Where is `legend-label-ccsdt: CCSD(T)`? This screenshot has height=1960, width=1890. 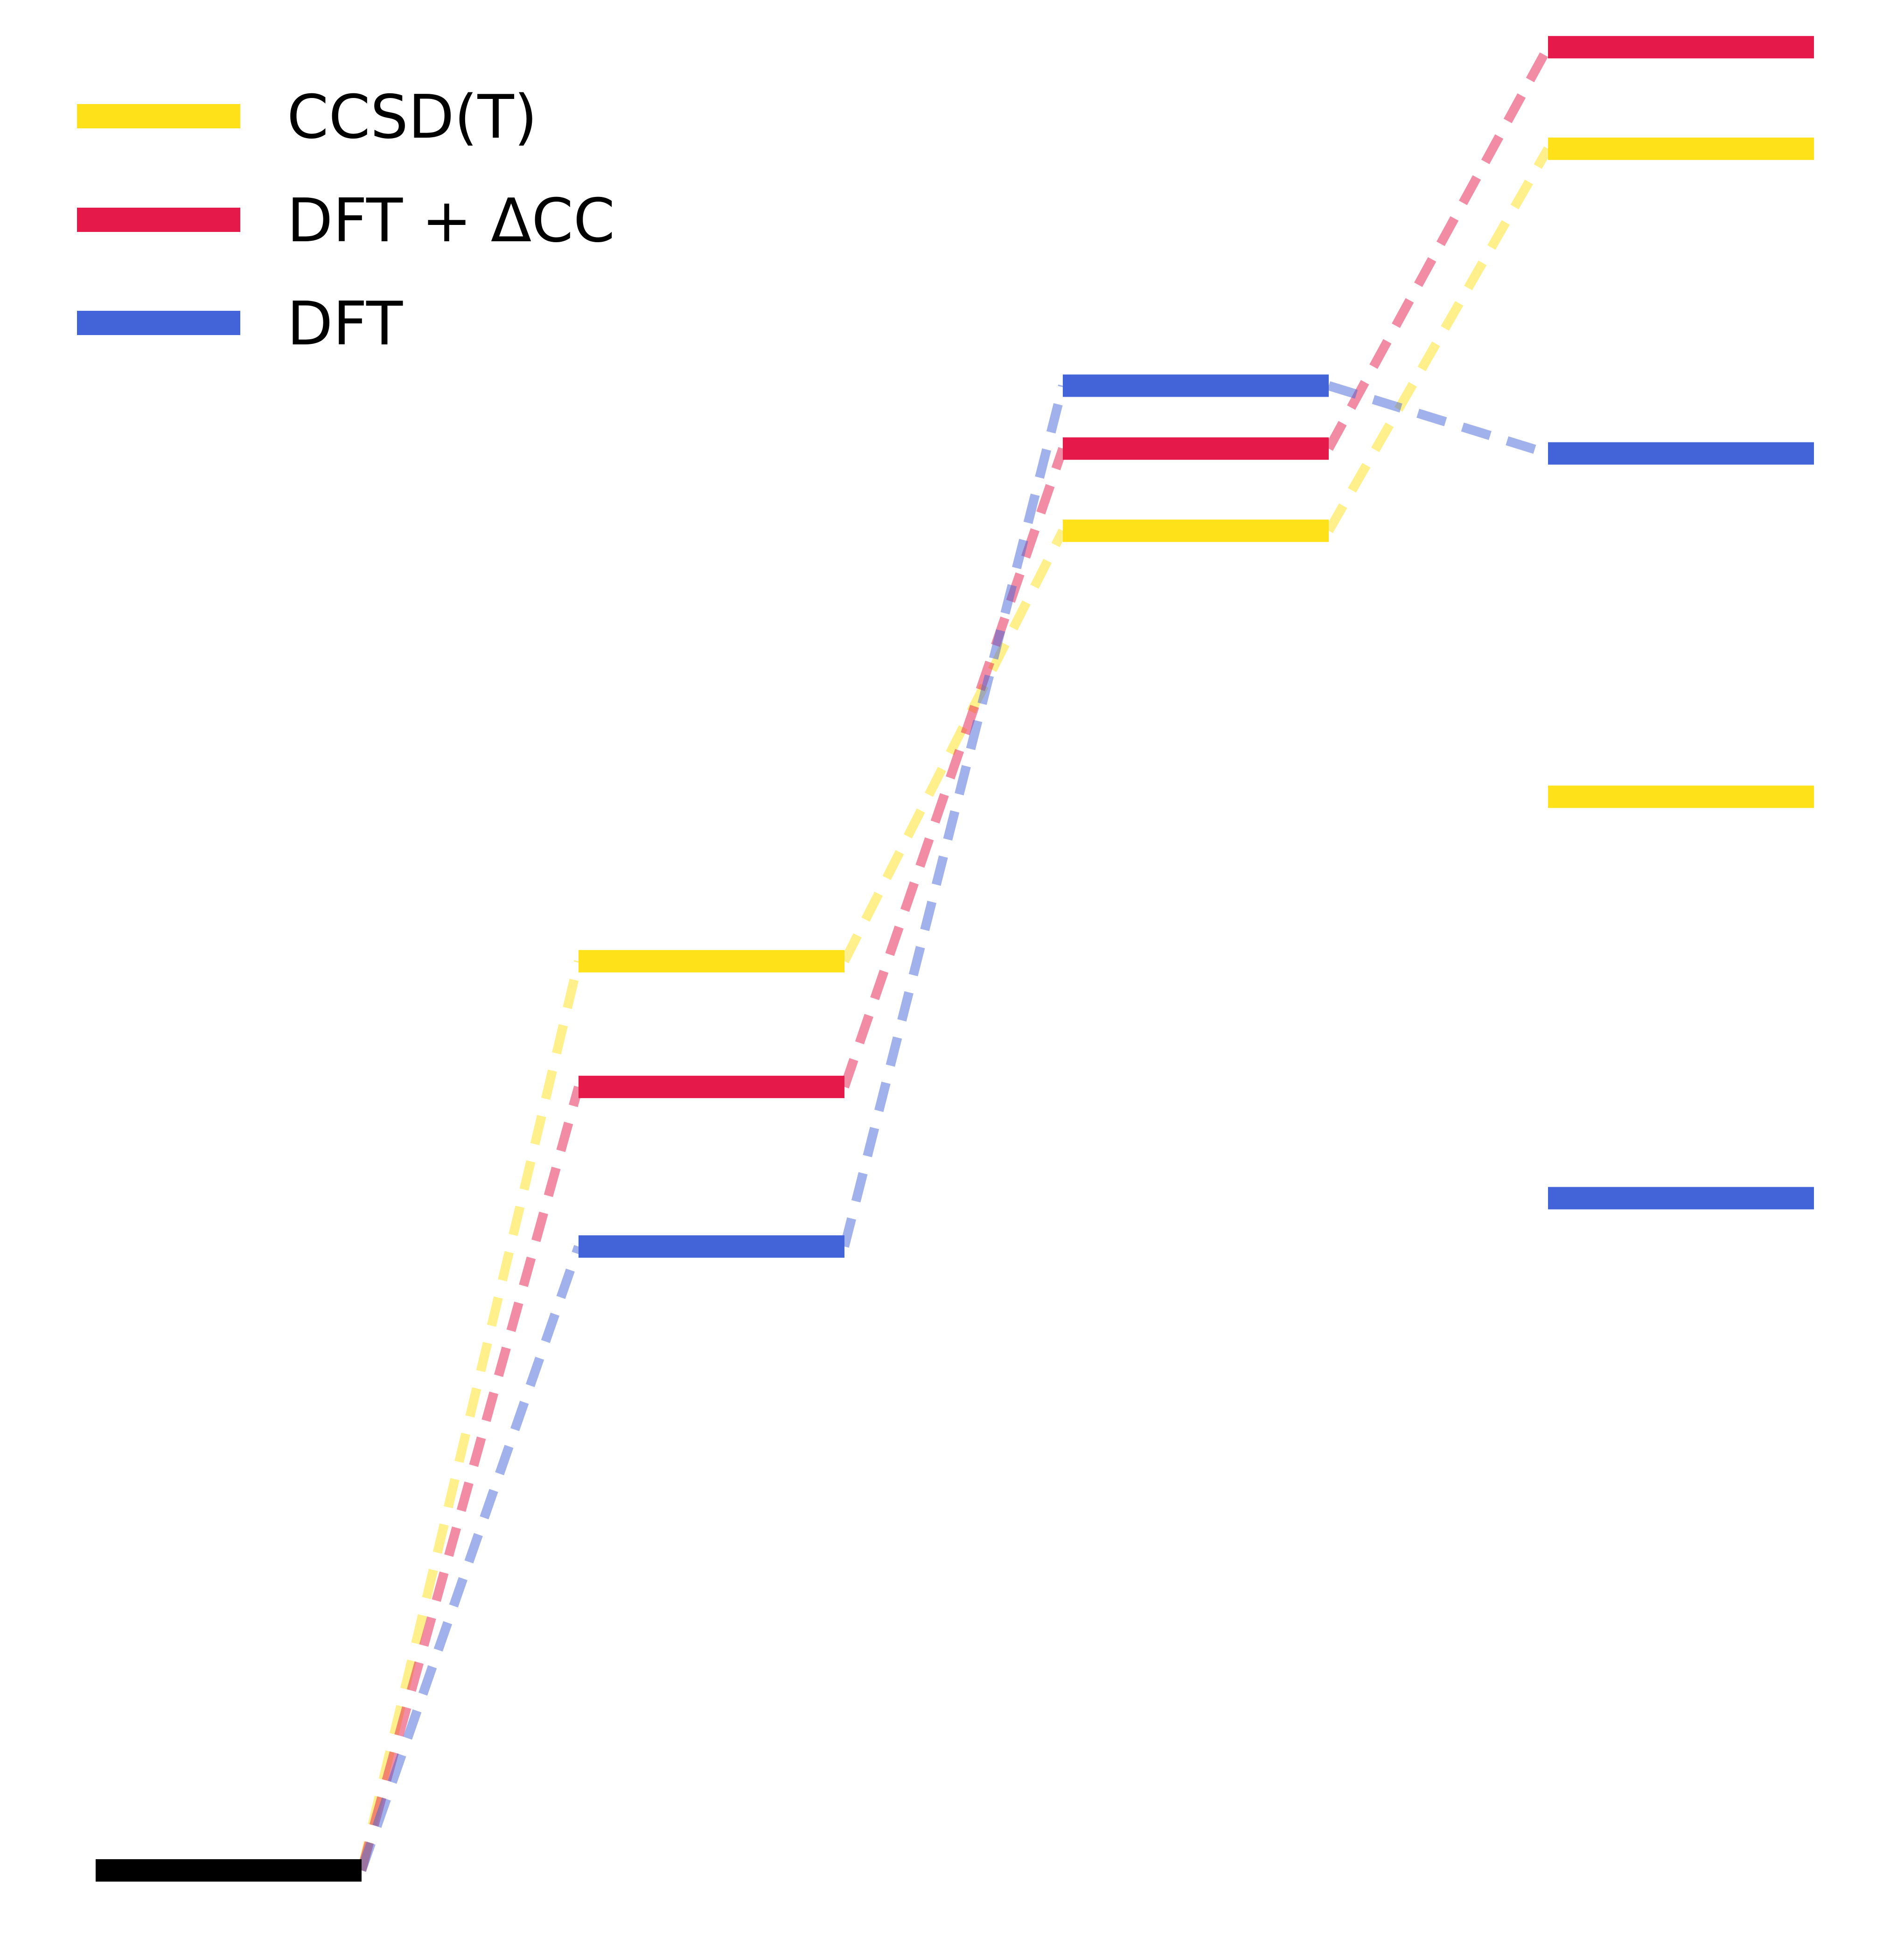
legend-label-ccsdt: CCSD(T) is located at coordinates (412, 117).